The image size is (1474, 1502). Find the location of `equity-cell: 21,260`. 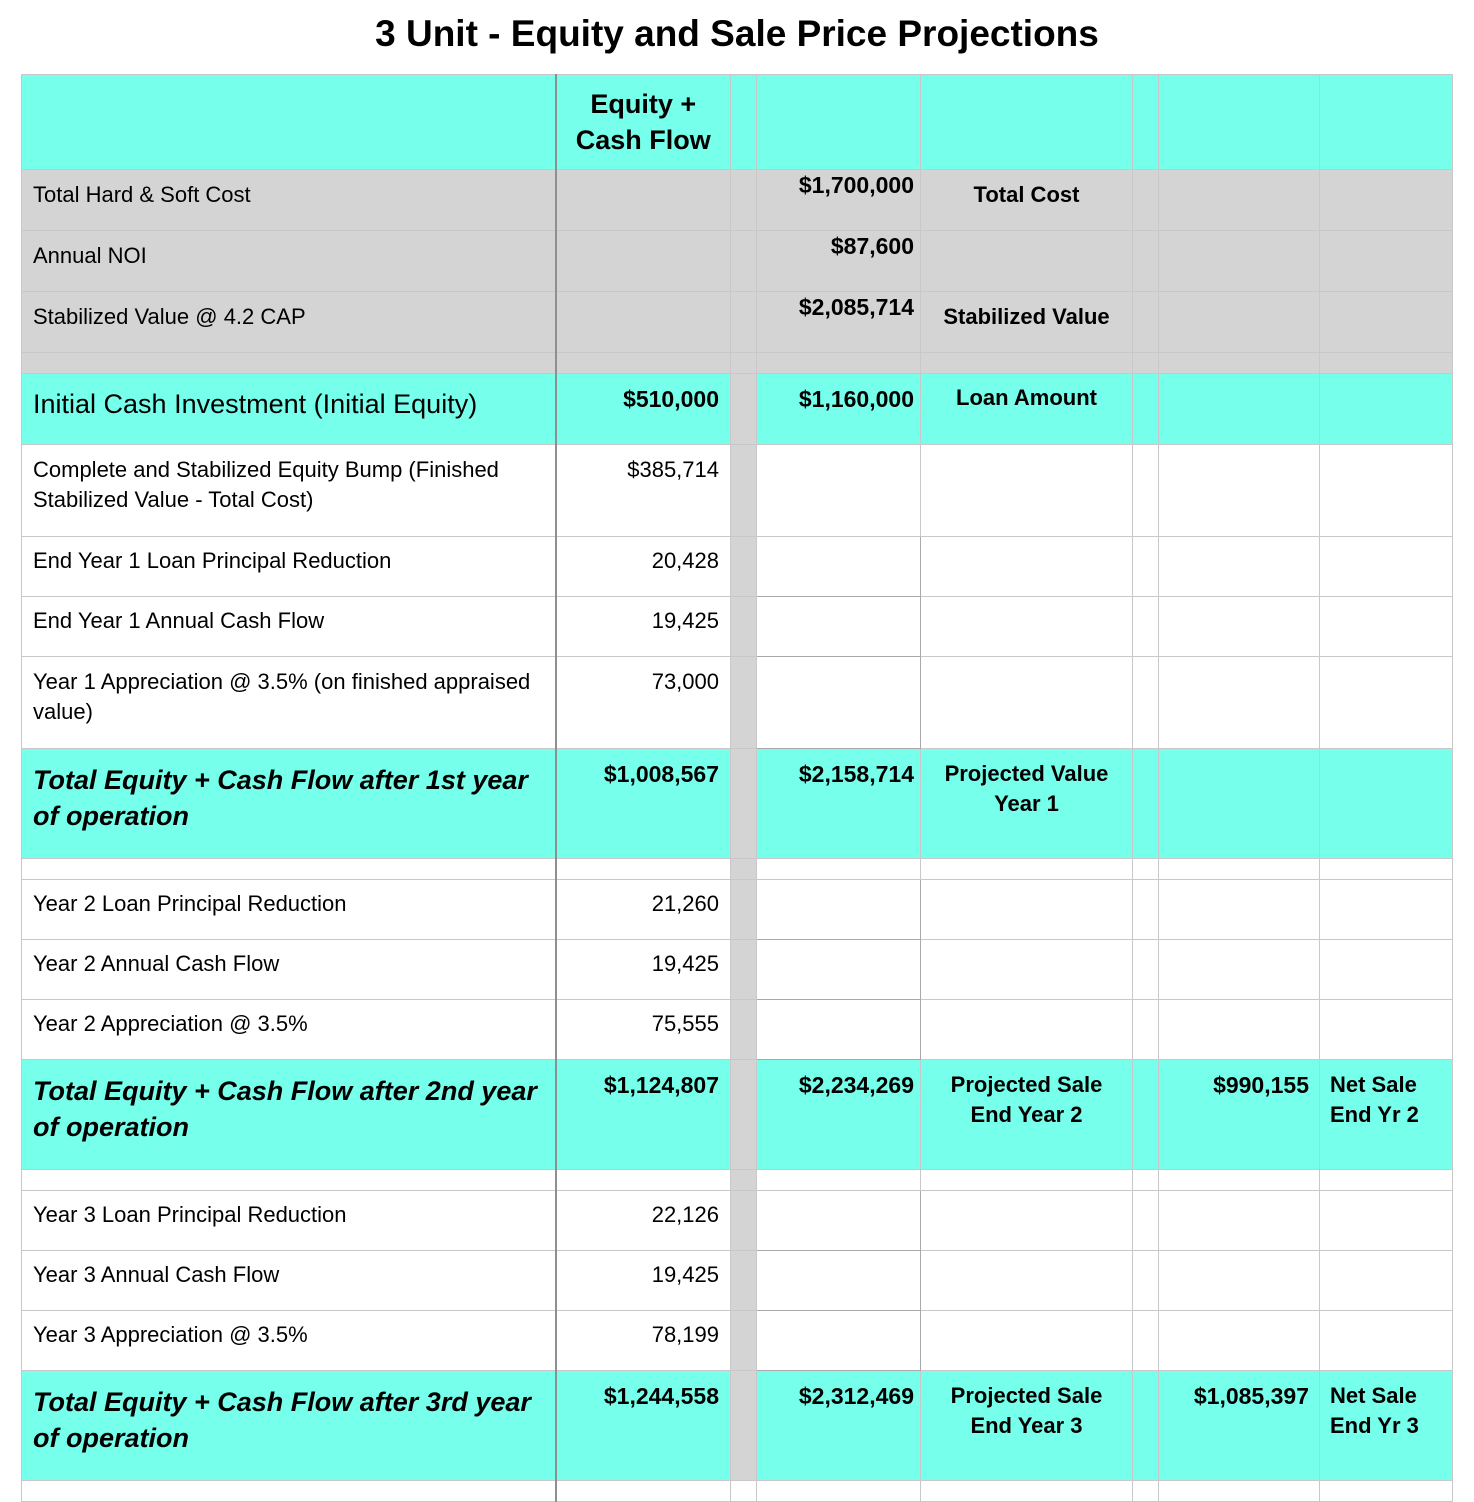

equity-cell: 21,260 is located at coordinates (643, 909).